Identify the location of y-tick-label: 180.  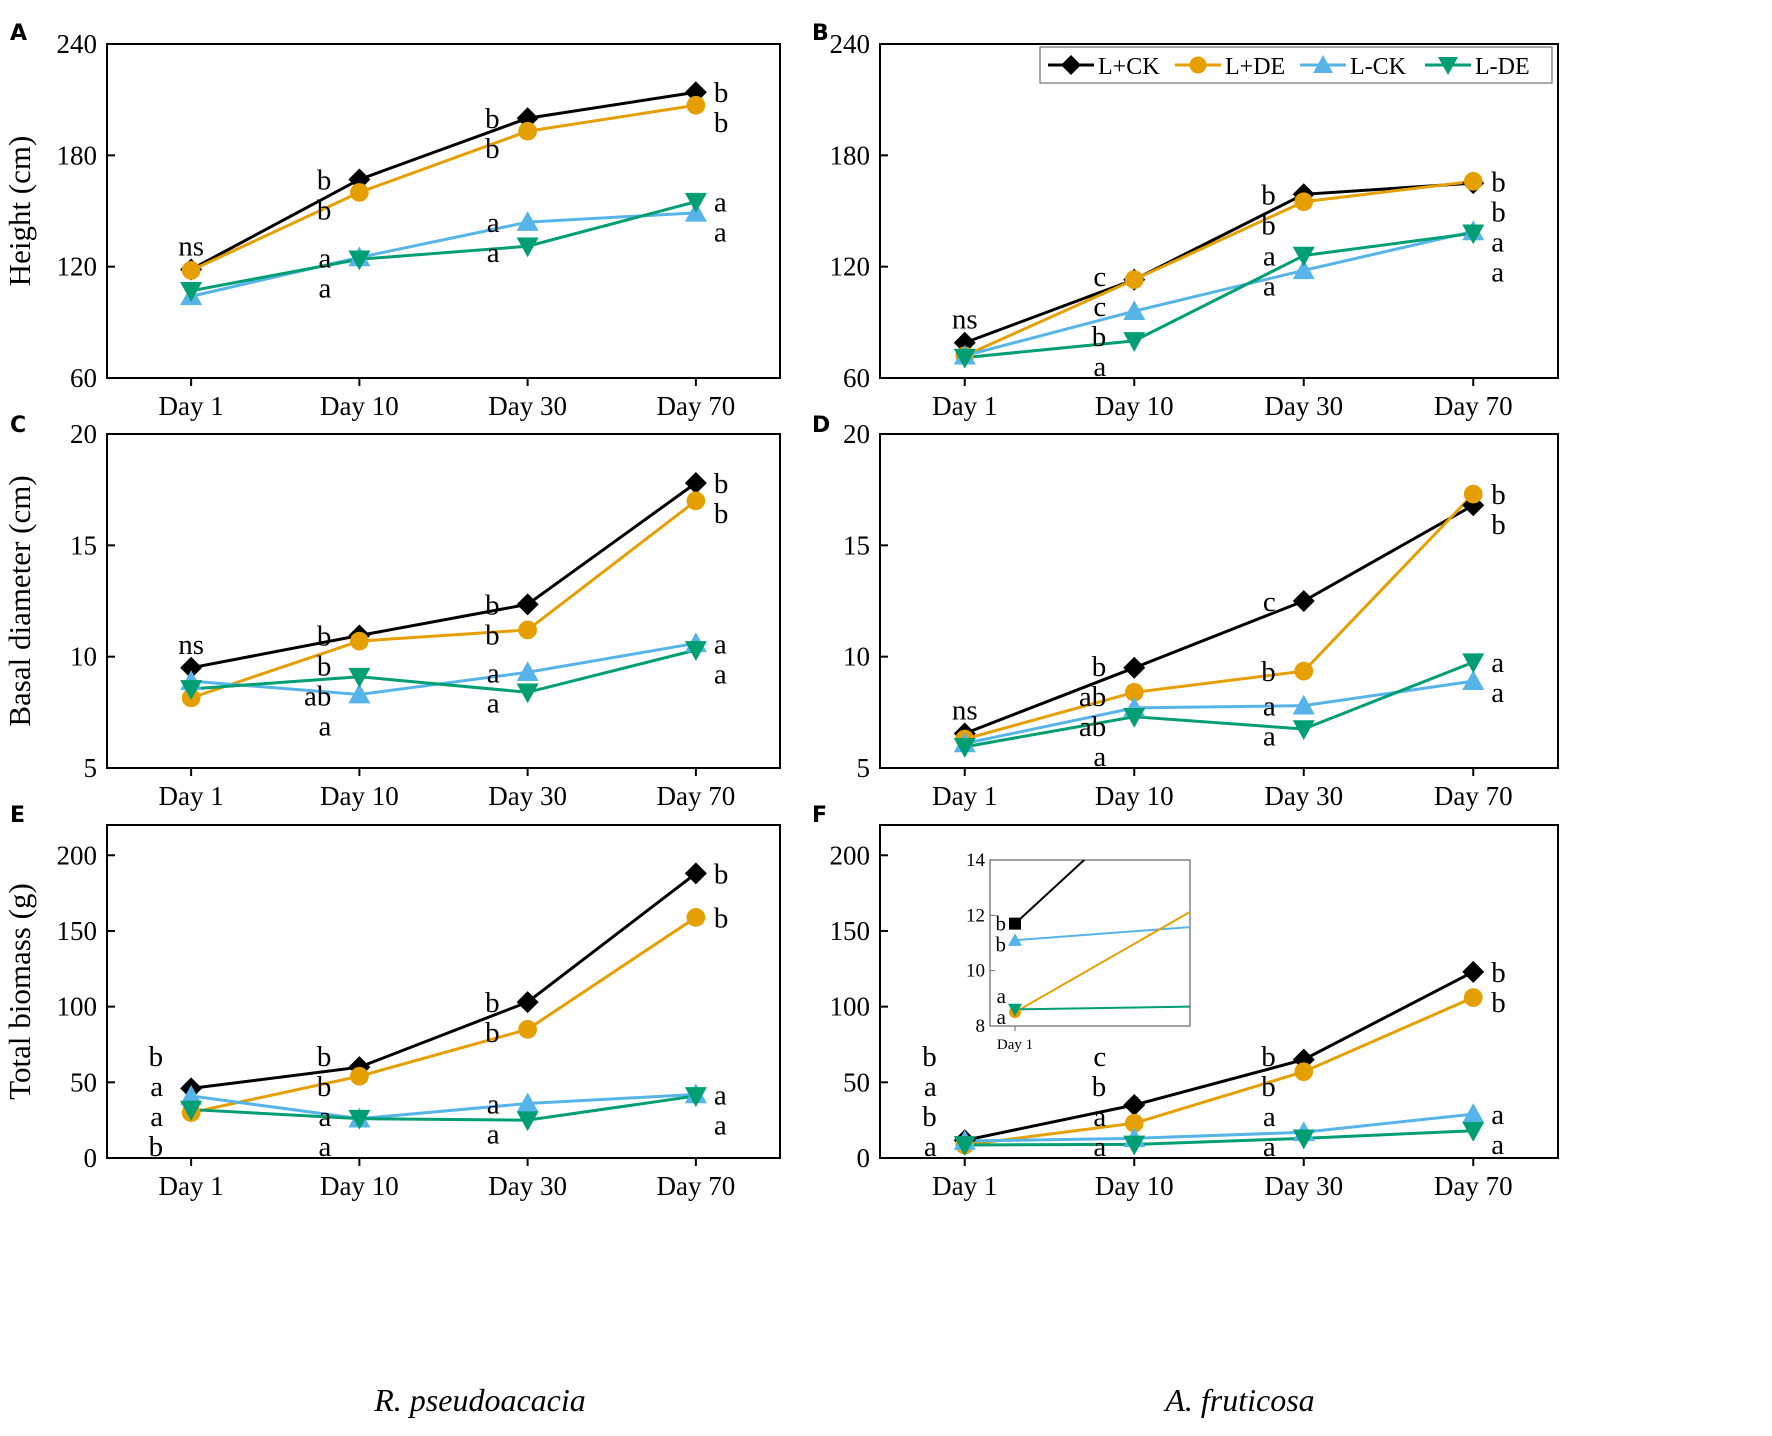
(77, 155).